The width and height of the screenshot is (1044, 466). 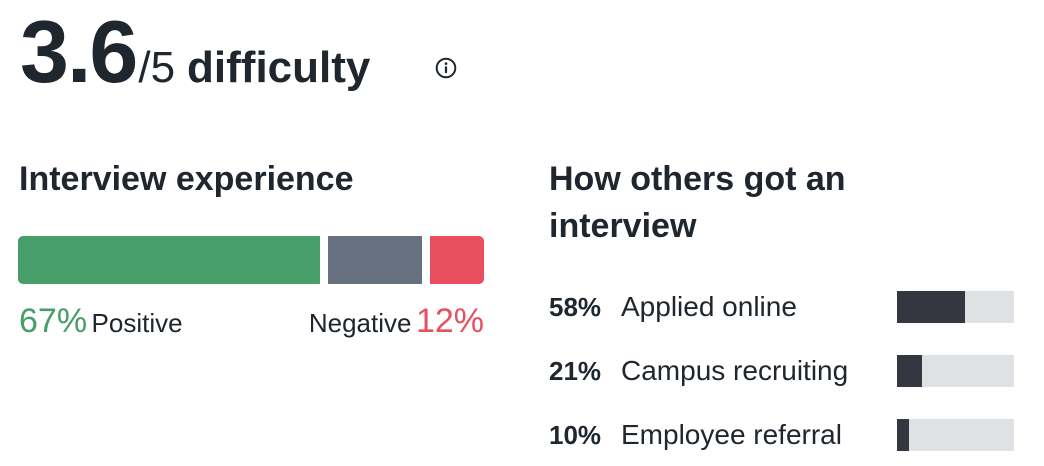 I want to click on source-row-campus-recruiting: 21% Campus recruiting, so click(x=782, y=371).